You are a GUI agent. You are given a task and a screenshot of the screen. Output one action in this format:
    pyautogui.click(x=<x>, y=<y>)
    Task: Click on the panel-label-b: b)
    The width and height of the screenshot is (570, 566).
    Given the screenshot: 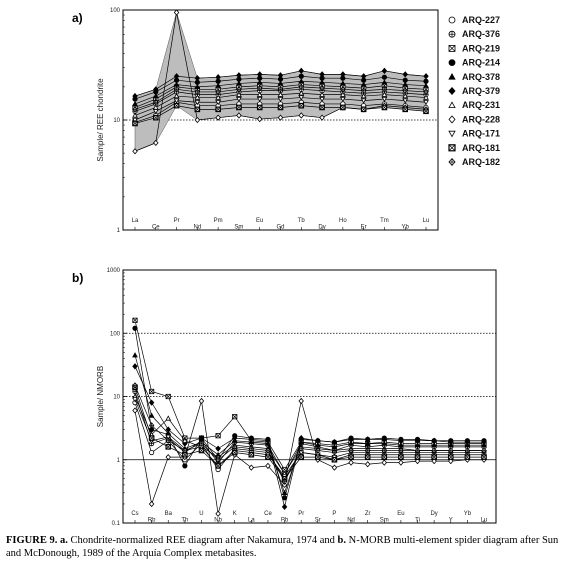 What is the action you would take?
    pyautogui.click(x=77, y=278)
    